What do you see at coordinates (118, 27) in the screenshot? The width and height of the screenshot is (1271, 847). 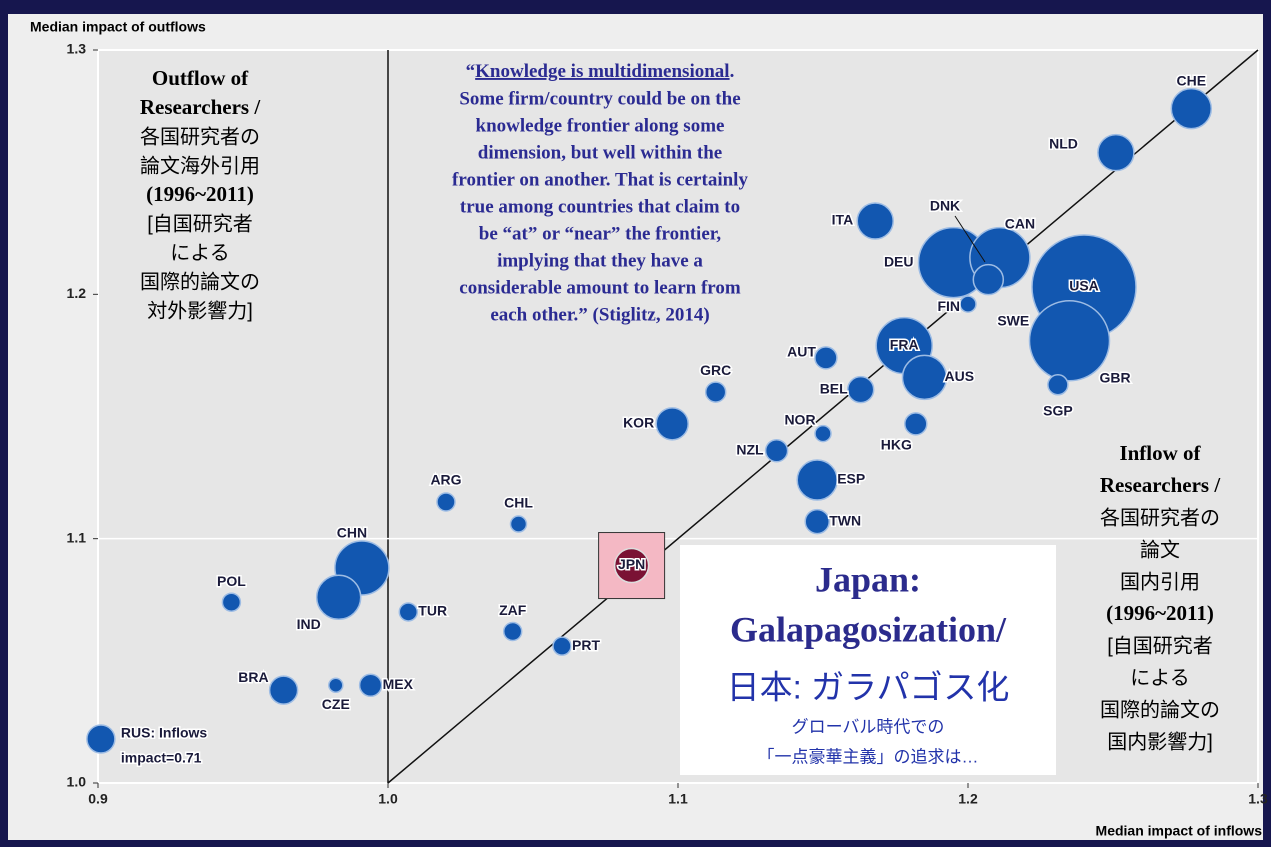 I see `y-axis-title: Median impact of outflows` at bounding box center [118, 27].